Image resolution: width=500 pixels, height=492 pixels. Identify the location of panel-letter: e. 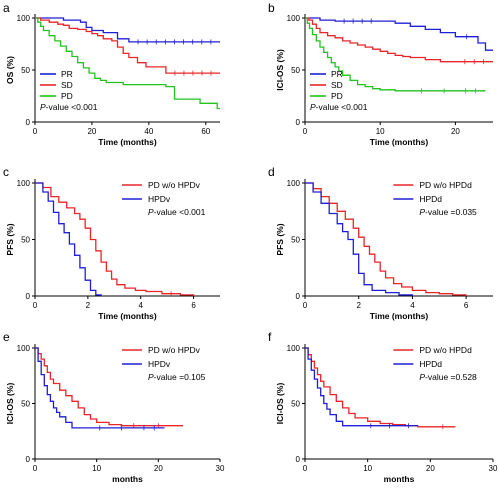
(6, 337).